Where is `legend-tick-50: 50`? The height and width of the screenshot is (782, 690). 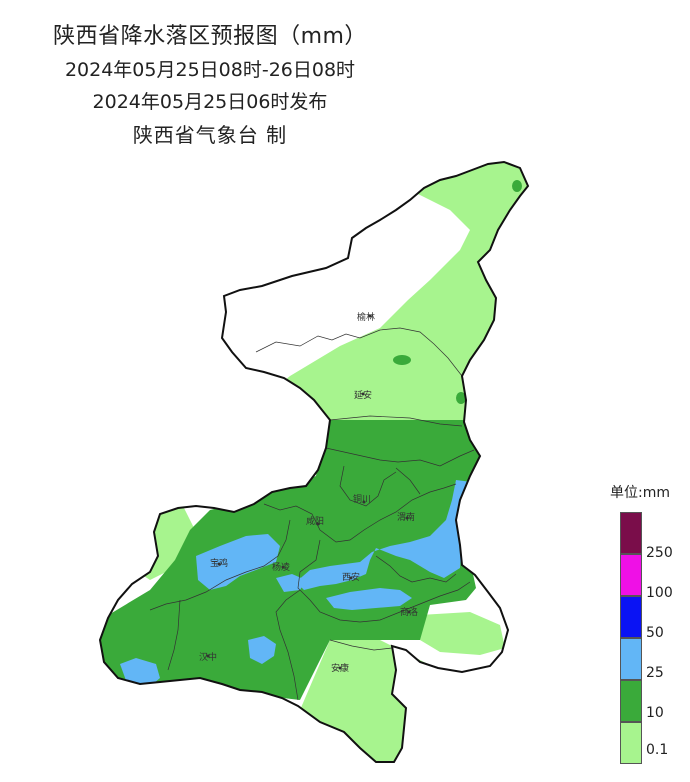 legend-tick-50: 50 is located at coordinates (655, 633).